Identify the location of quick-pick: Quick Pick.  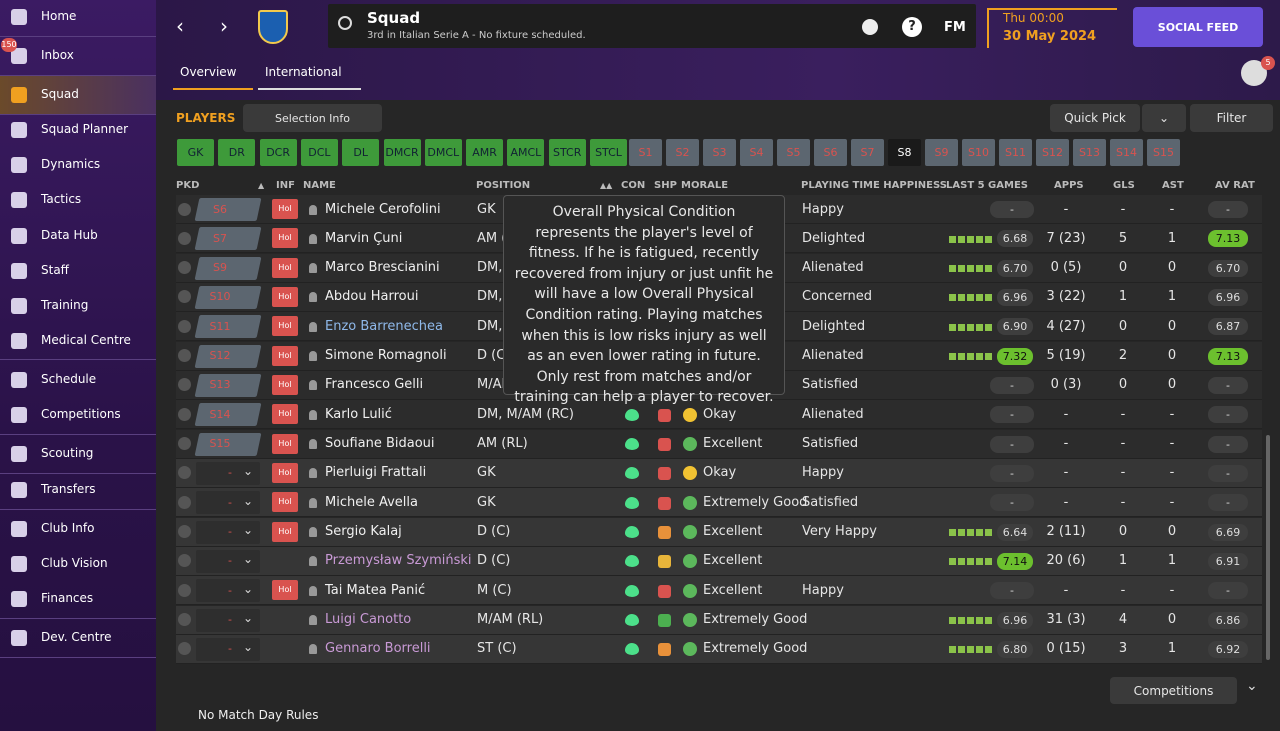
(1095, 118).